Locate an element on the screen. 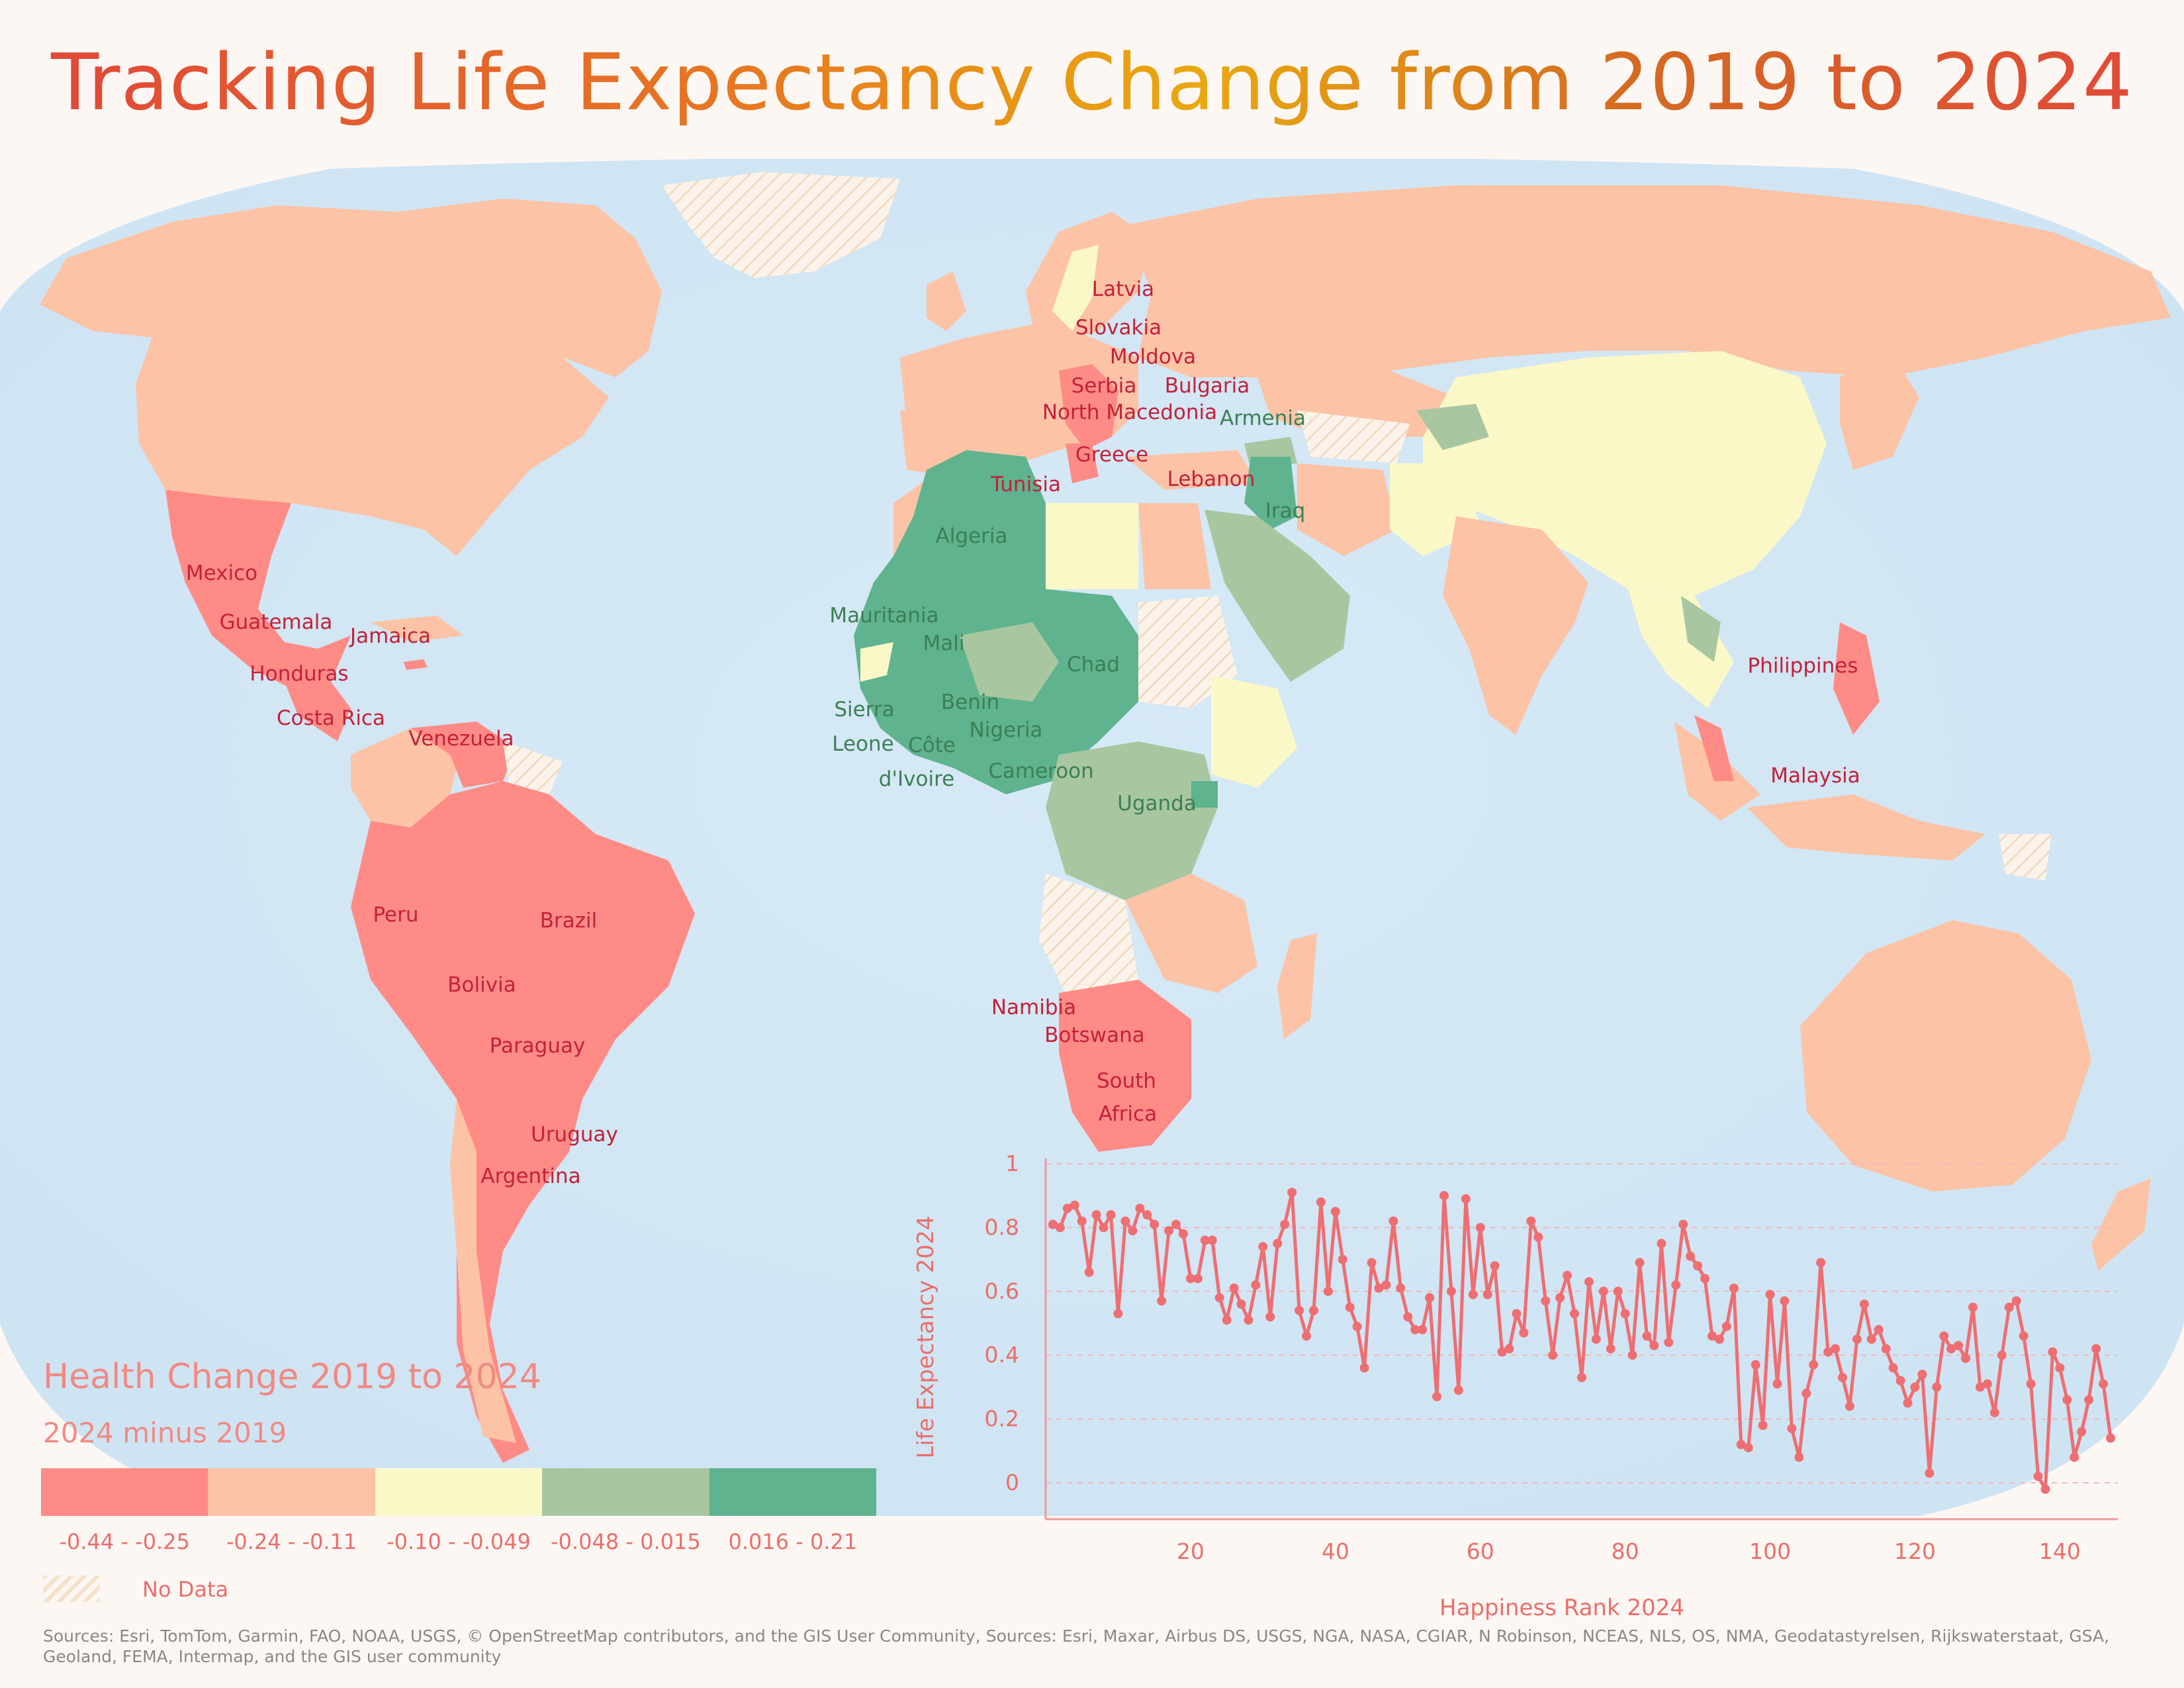  cuba is located at coordinates (417, 629).